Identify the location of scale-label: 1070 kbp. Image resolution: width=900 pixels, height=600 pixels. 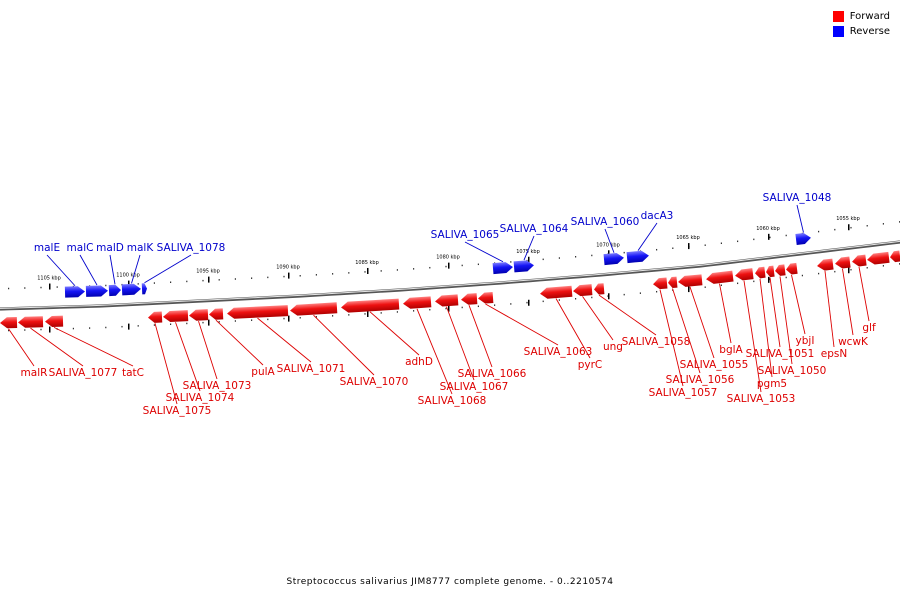
(608, 245).